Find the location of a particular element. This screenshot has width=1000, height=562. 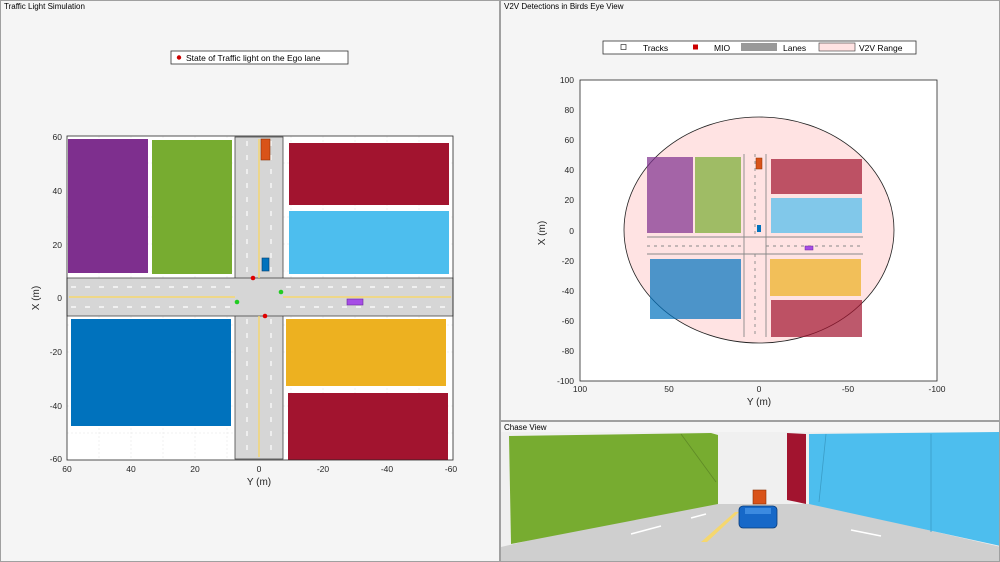

tracks-square-icon is located at coordinates (623, 47).